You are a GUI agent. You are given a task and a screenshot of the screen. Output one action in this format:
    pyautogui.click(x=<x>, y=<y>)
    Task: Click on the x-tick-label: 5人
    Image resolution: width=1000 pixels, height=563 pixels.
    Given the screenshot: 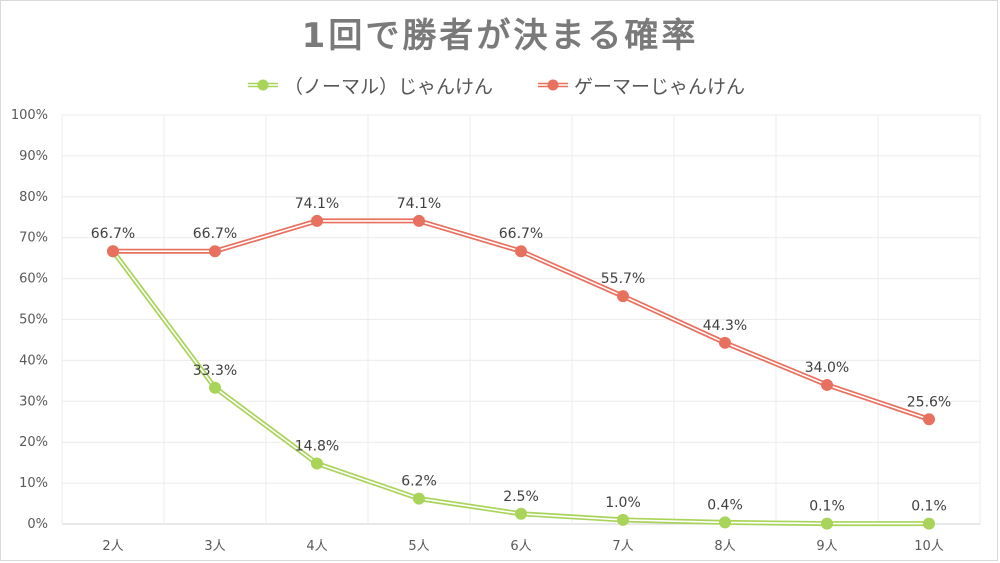 What is the action you would take?
    pyautogui.click(x=418, y=546)
    